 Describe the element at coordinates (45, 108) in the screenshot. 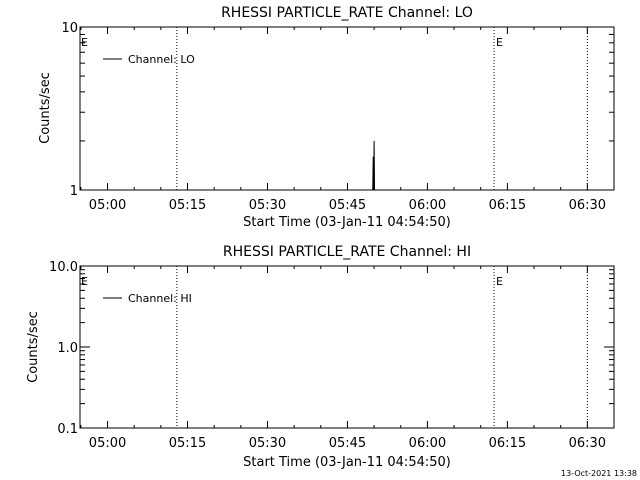

I see `panel-lo-ylabel: Counts/sec` at that location.